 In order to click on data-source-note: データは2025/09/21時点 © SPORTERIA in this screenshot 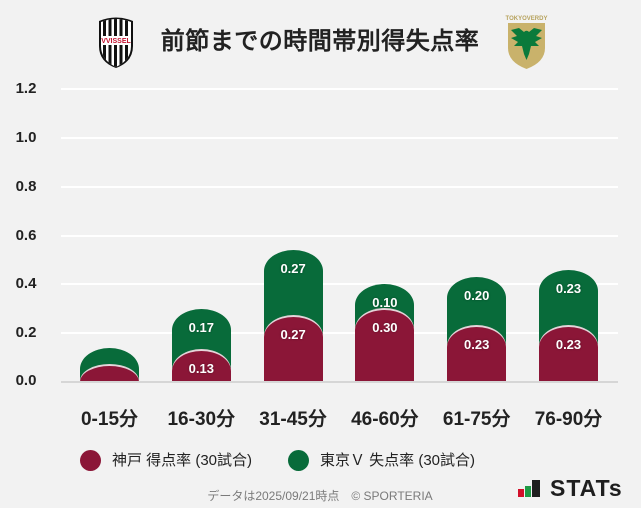, I will do `click(320, 496)`.